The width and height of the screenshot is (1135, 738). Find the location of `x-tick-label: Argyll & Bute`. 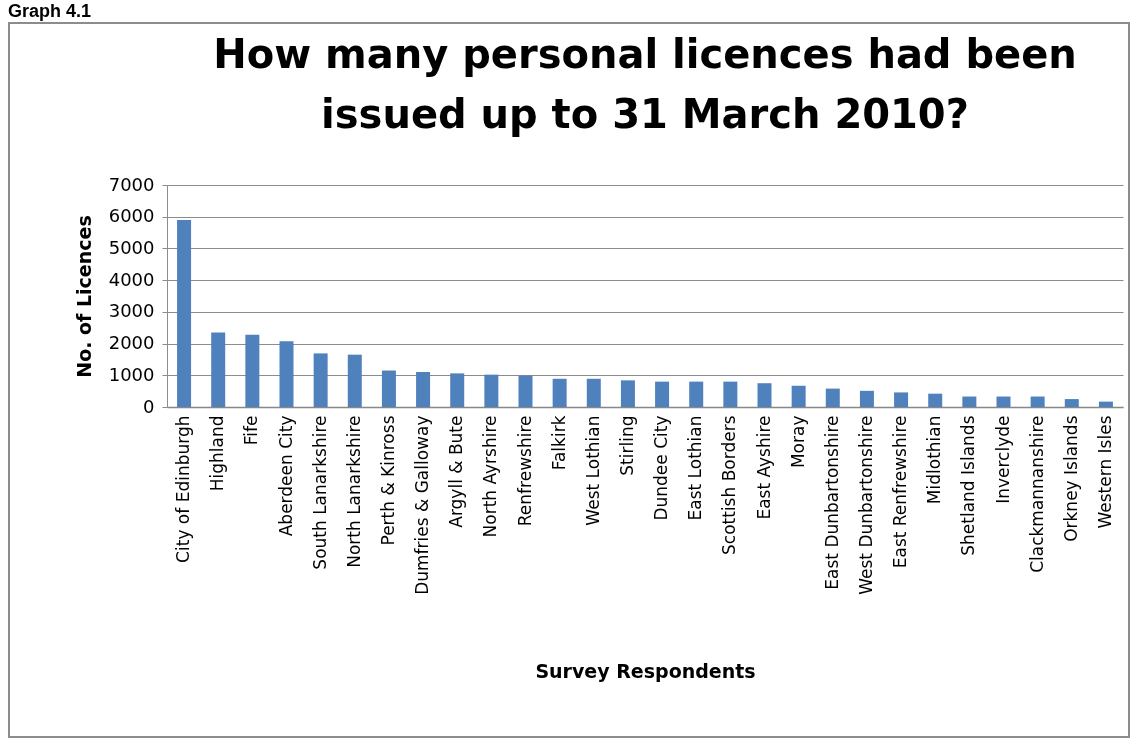

x-tick-label: Argyll & Bute is located at coordinates (456, 471).